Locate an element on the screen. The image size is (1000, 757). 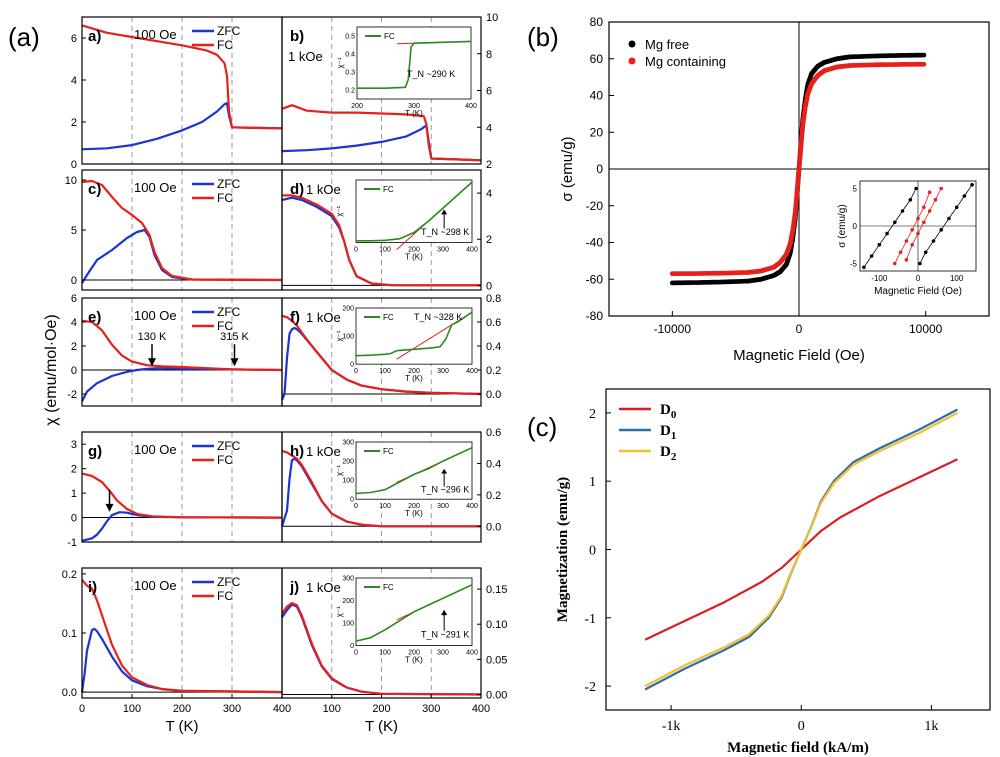
y-tick-label: 0.4 is located at coordinates (493, 464).